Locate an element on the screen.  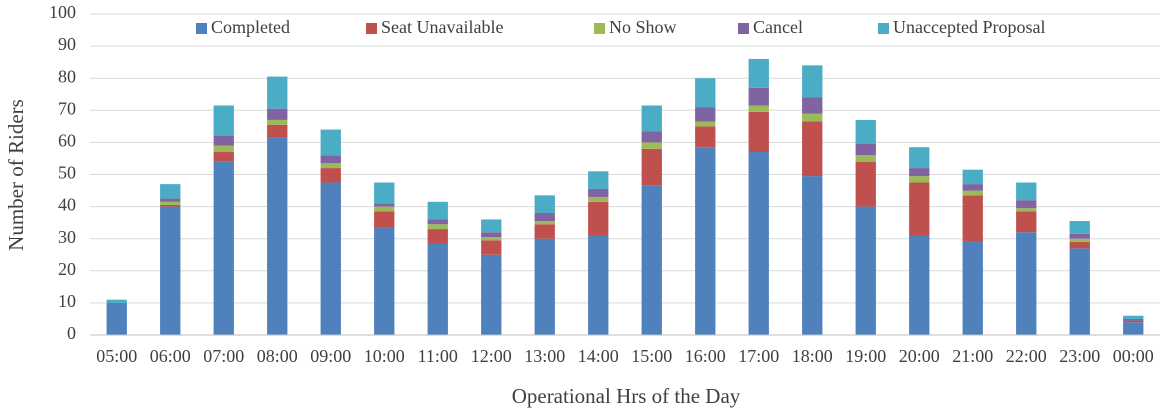
x-tick-label: 06:00 is located at coordinates (170, 356).